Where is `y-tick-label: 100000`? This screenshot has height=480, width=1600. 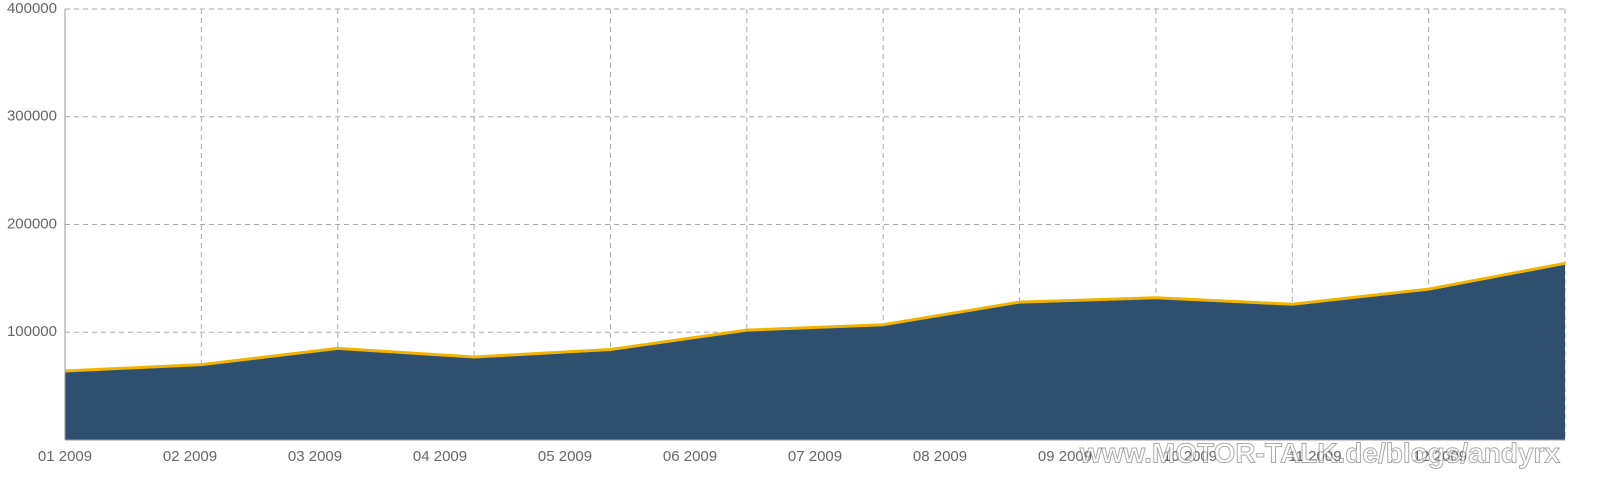
y-tick-label: 100000 is located at coordinates (32, 331).